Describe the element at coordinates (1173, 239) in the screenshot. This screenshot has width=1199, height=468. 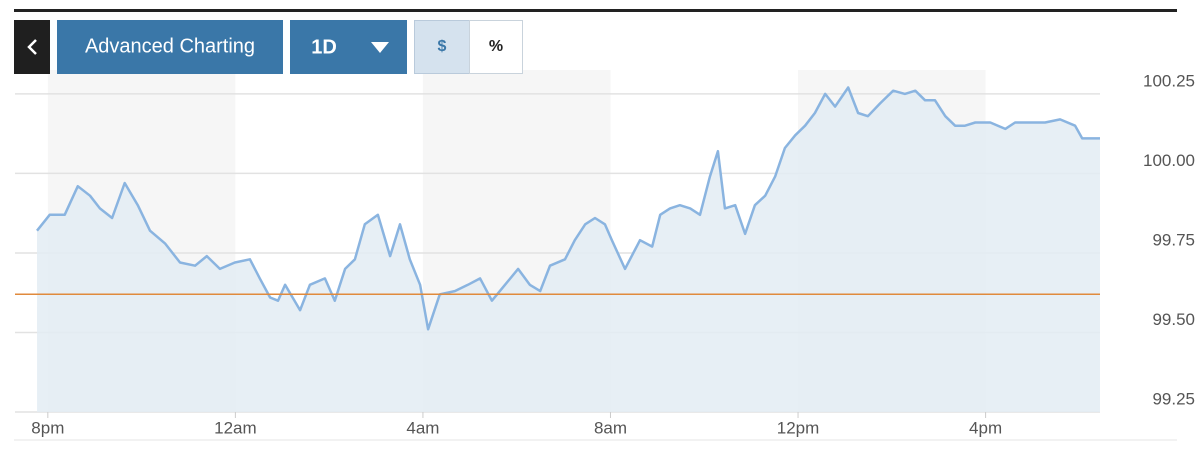
I see `y-tick-label: 99.75` at that location.